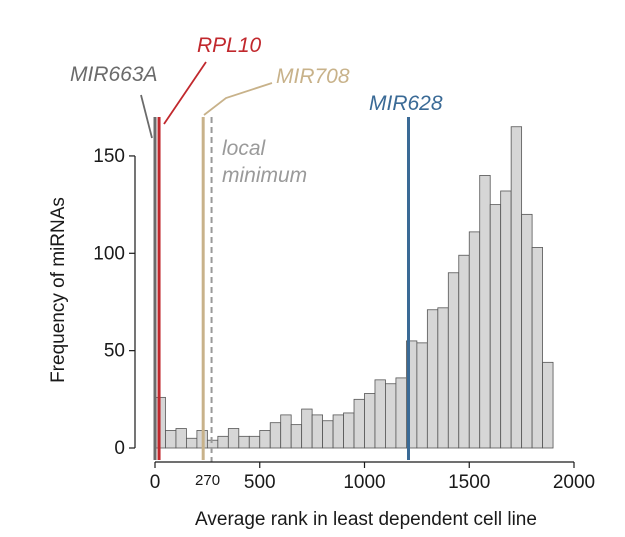 This screenshot has height=537, width=625. I want to click on x-tick-label: 500, so click(260, 482).